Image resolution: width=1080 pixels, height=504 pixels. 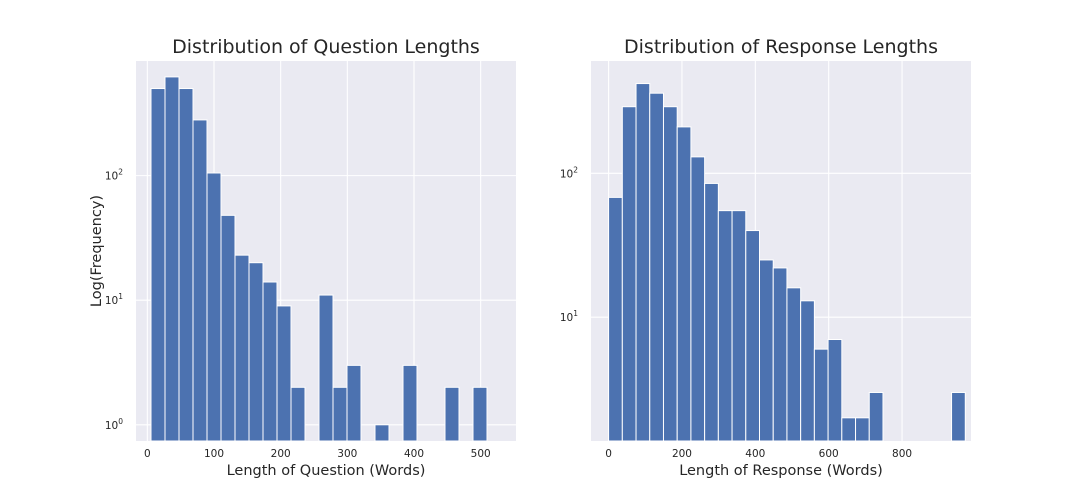 I want to click on y-ticks-response: 10¹ 10², so click(x=569, y=244).